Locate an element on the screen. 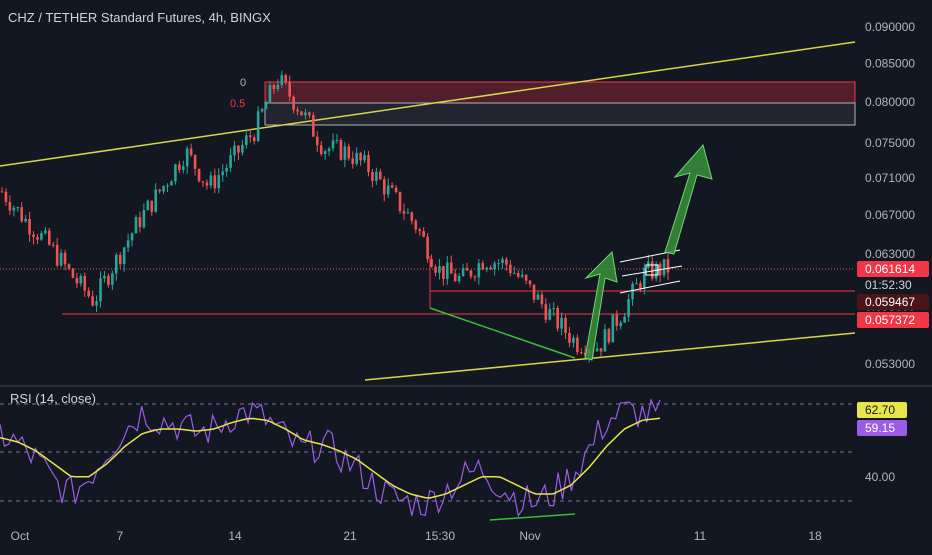 This screenshot has height=555, width=932. level-2-value: 0.057372 is located at coordinates (890, 320).